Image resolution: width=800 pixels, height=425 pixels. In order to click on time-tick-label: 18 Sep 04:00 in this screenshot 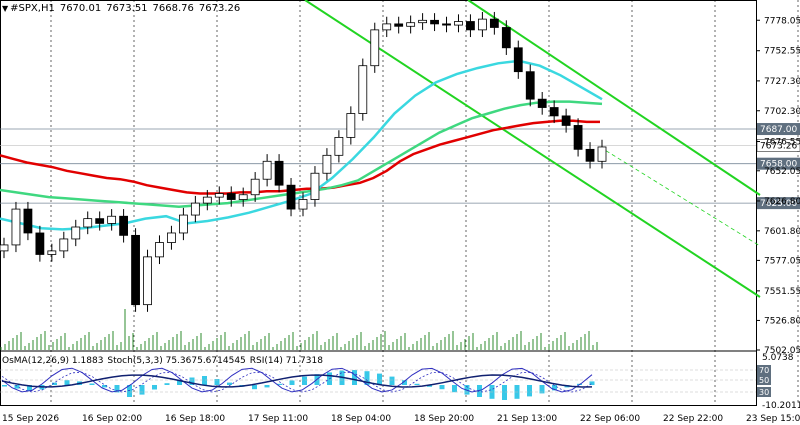, I will do `click(361, 419)`.